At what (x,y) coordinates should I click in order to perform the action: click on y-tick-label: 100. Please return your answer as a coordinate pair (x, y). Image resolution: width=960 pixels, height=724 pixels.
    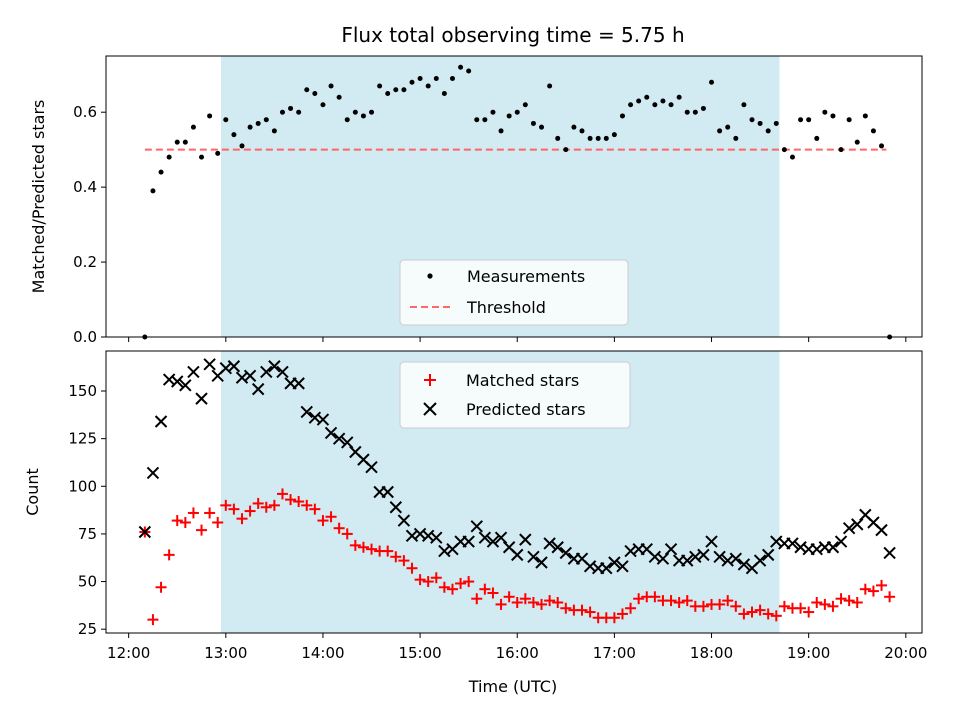
    Looking at the image, I should click on (82, 486).